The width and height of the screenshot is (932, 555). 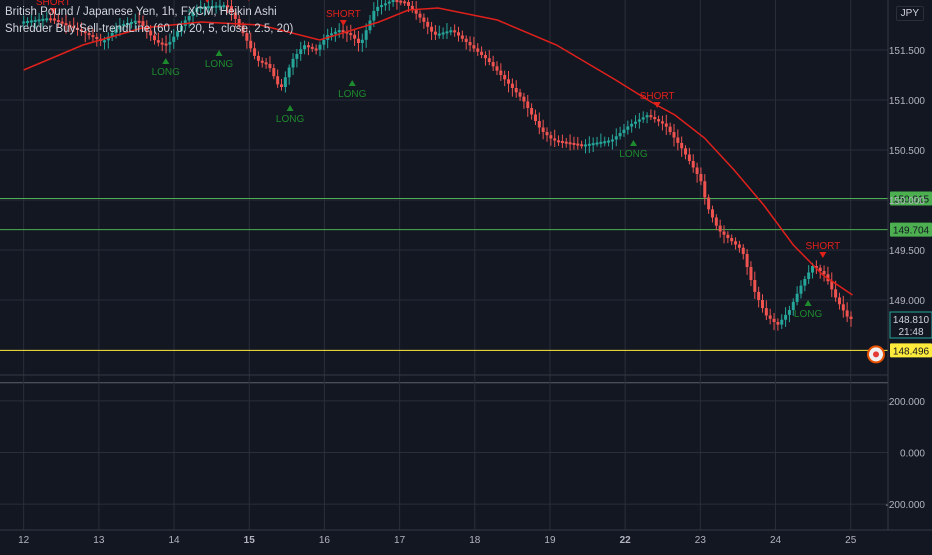 What do you see at coordinates (352, 83) in the screenshot?
I see `long-signal-arrow` at bounding box center [352, 83].